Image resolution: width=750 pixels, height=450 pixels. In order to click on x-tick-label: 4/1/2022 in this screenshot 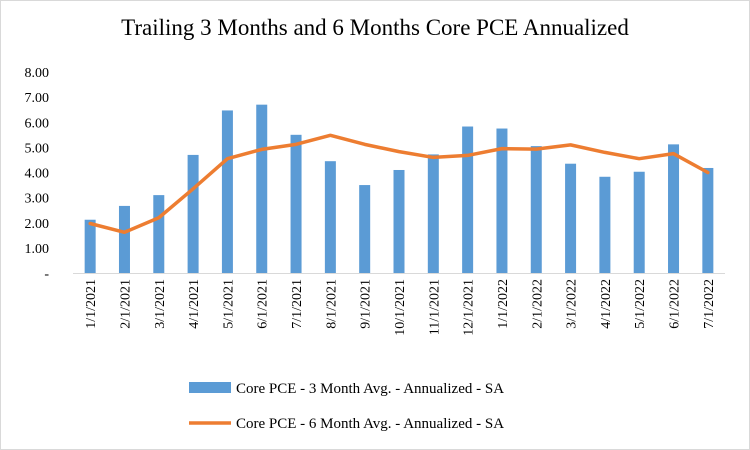, I will do `click(606, 304)`.